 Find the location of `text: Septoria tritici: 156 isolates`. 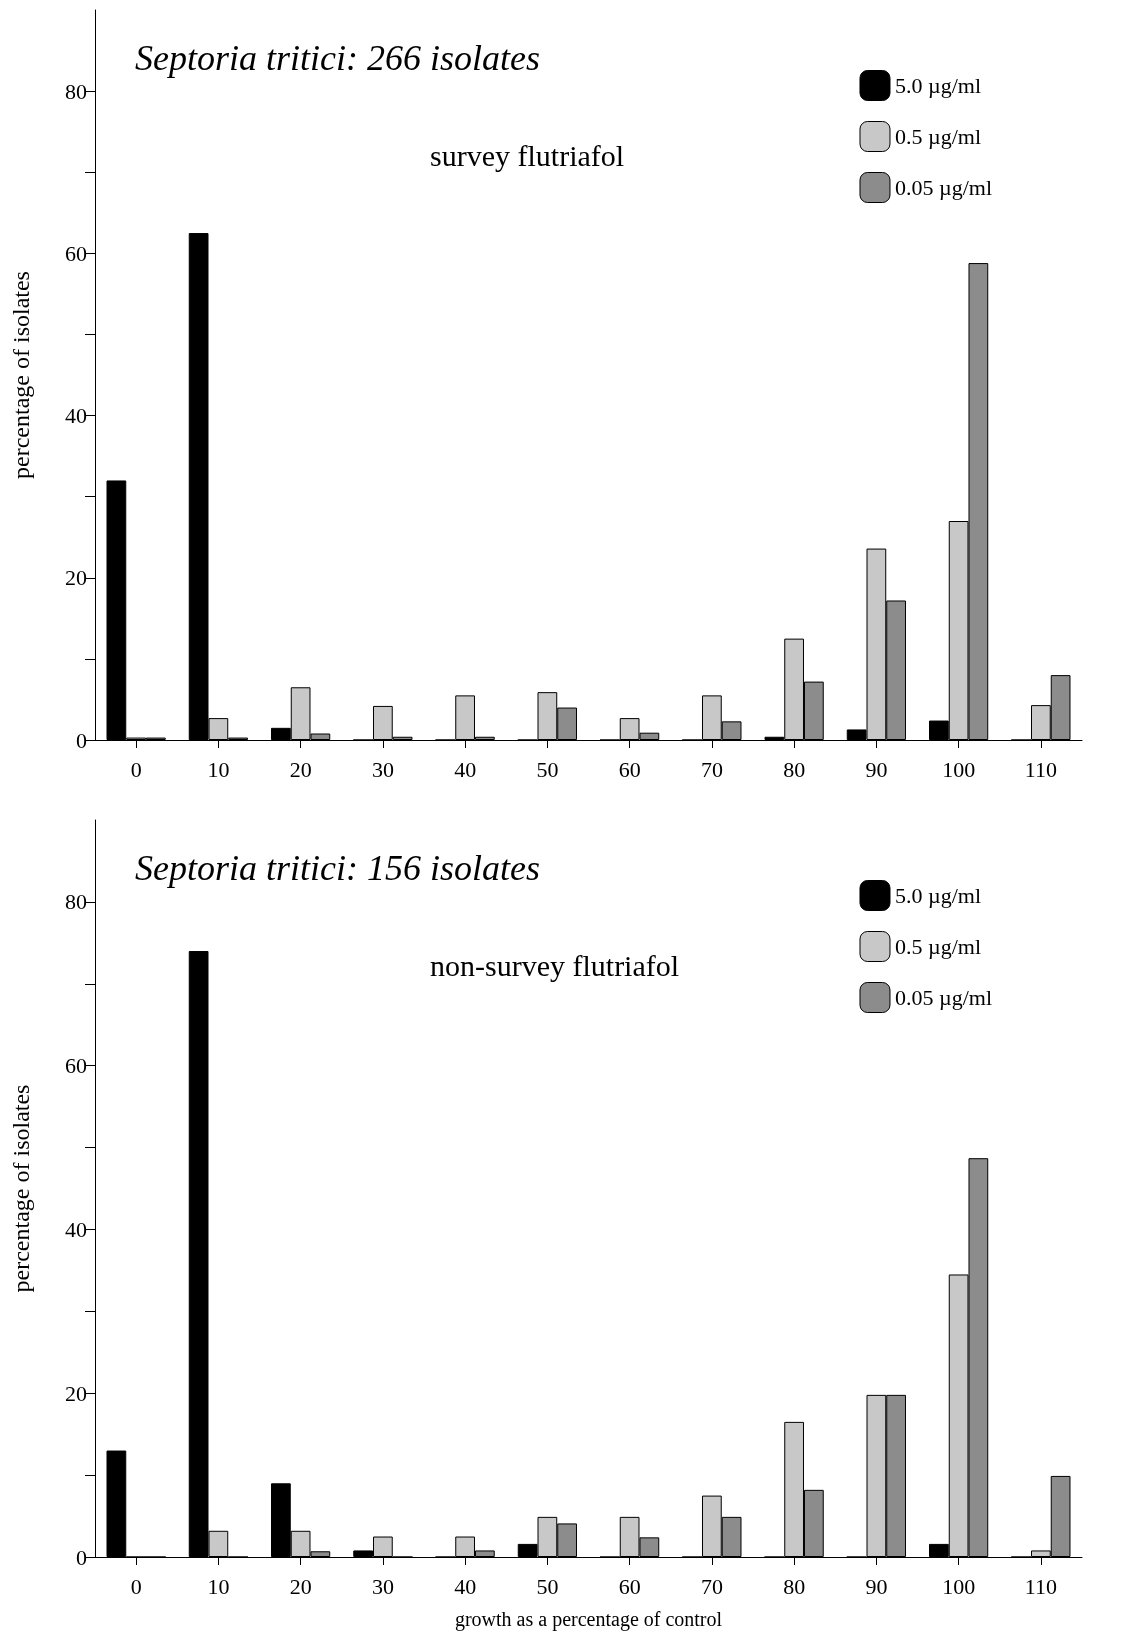

text: Septoria tritici: 156 isolates is located at coordinates (337, 868).